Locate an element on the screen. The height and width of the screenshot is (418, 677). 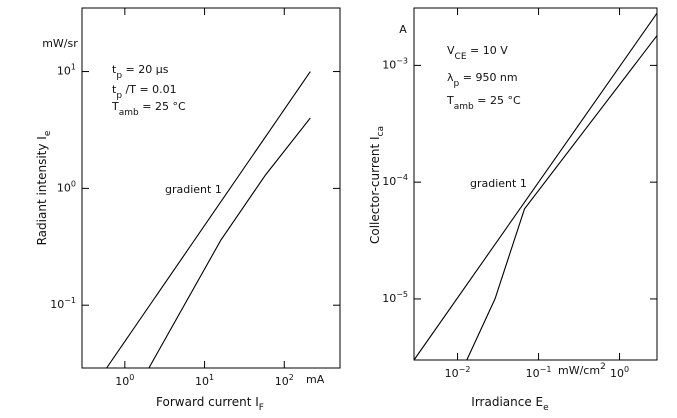
text-part: = 950 nm is located at coordinates (488, 77).